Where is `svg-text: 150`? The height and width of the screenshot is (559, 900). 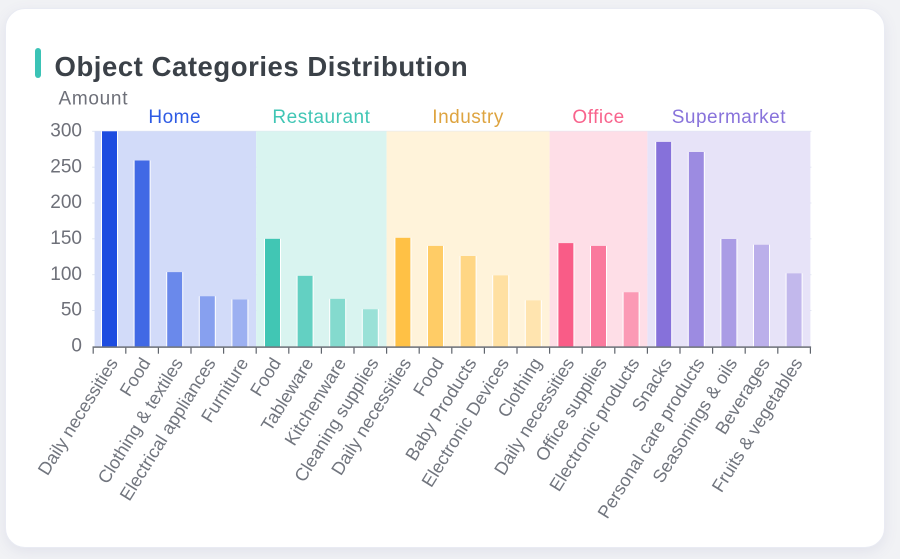 svg-text: 150 is located at coordinates (66, 238).